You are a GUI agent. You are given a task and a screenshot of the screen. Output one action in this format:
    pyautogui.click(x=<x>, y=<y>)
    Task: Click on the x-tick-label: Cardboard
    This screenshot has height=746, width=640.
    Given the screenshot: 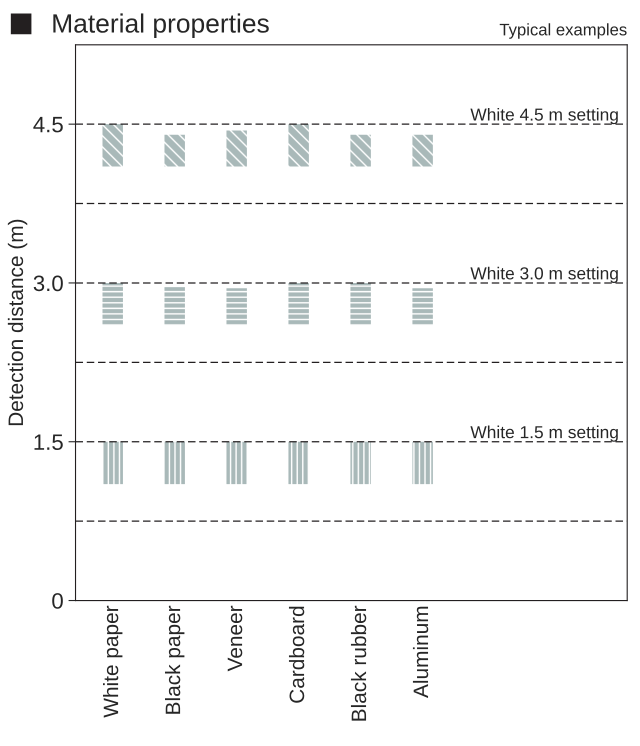 What is the action you would take?
    pyautogui.click(x=296, y=654)
    